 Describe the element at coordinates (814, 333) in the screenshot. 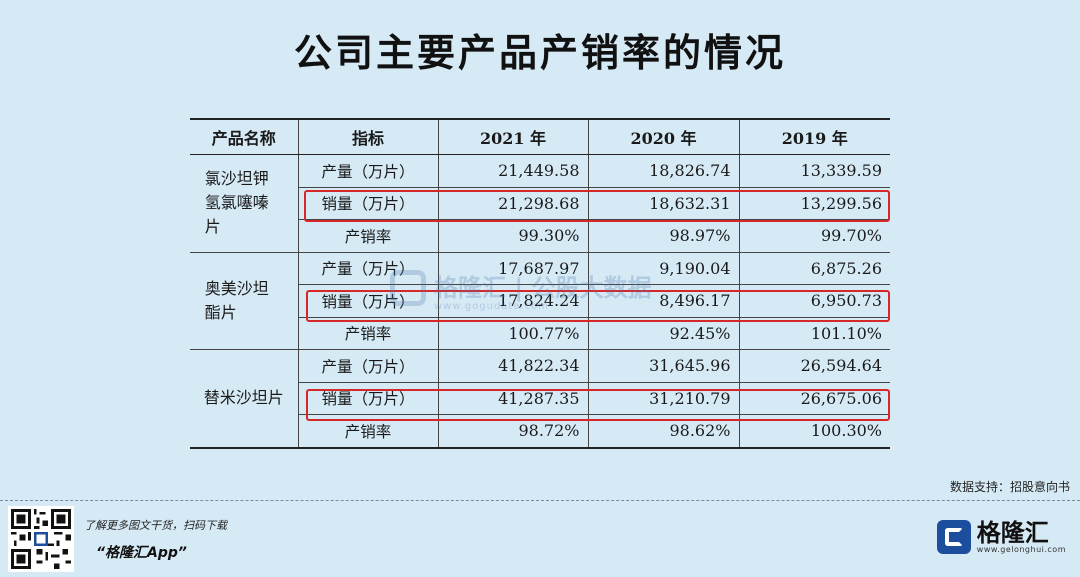

I see `value-cell: 101.10%` at that location.